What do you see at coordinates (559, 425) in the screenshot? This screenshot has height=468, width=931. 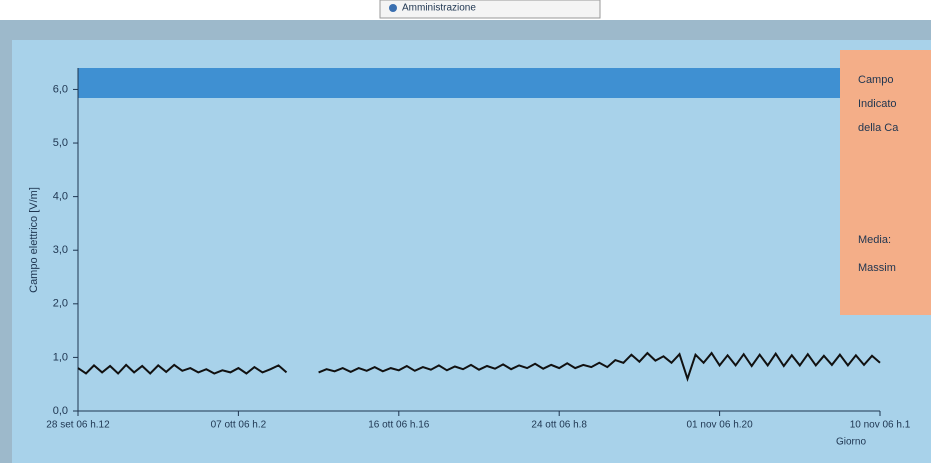 I see `x-tick-label: 24 ott 06 h.8` at bounding box center [559, 425].